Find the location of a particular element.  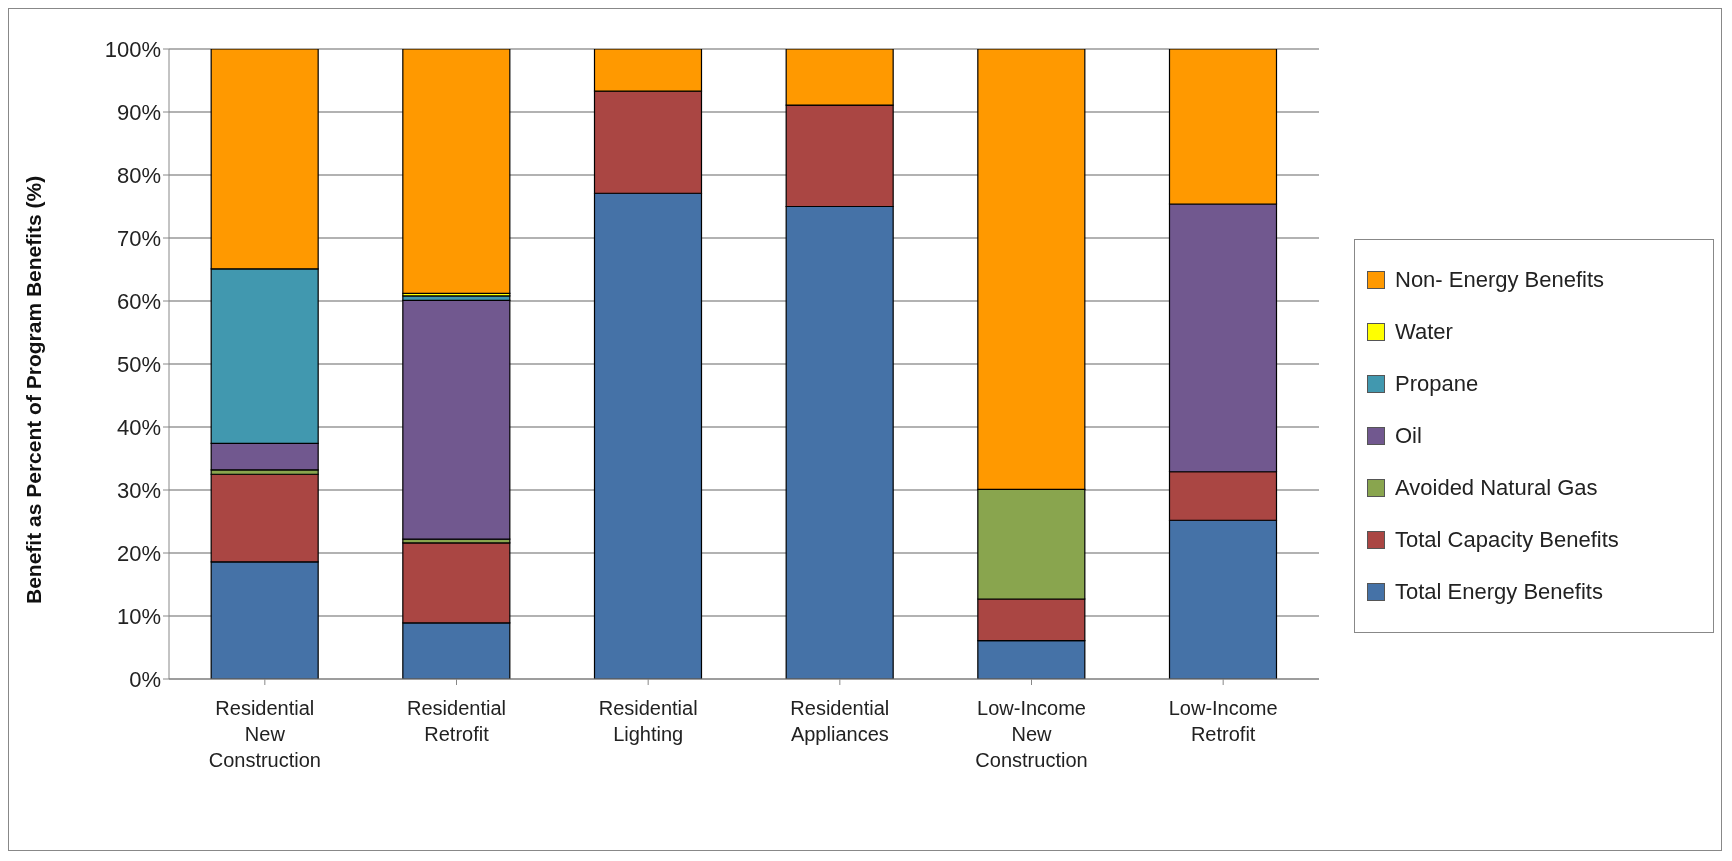

x-tick-label: Residential New Construction is located at coordinates (264, 734).